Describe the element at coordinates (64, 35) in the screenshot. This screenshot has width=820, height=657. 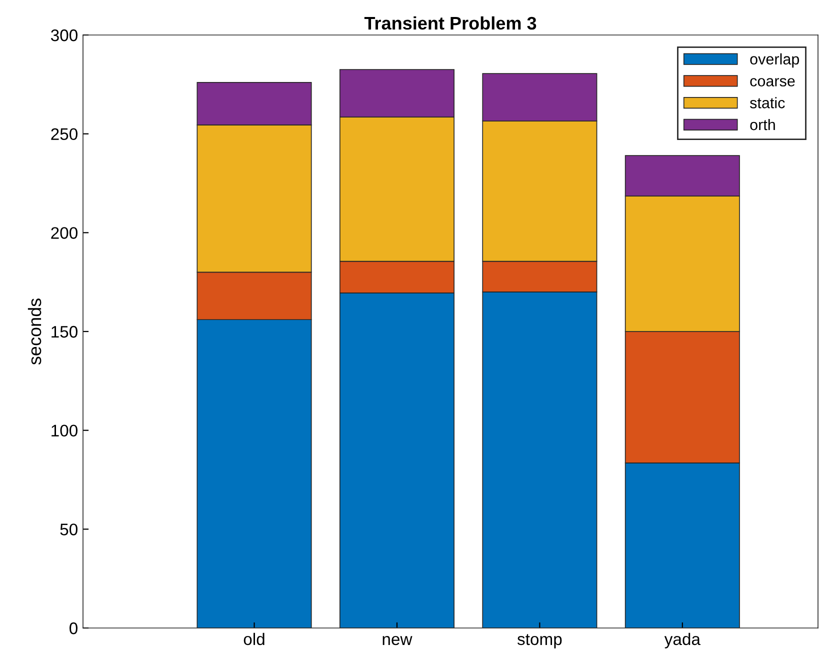
I see `y-tick-label: 300` at that location.